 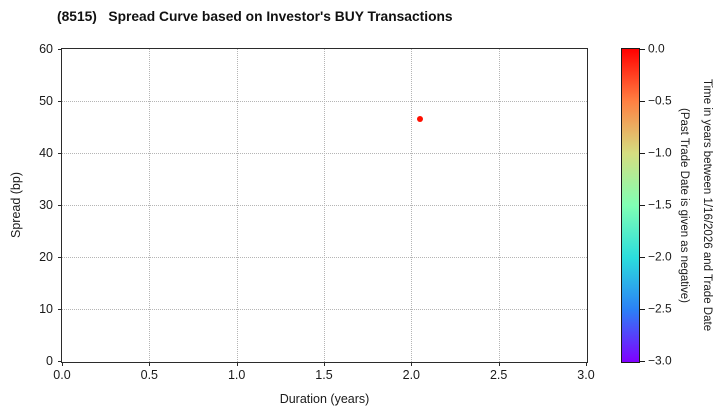 What do you see at coordinates (498, 375) in the screenshot?
I see `x-tick-label: 2.5` at bounding box center [498, 375].